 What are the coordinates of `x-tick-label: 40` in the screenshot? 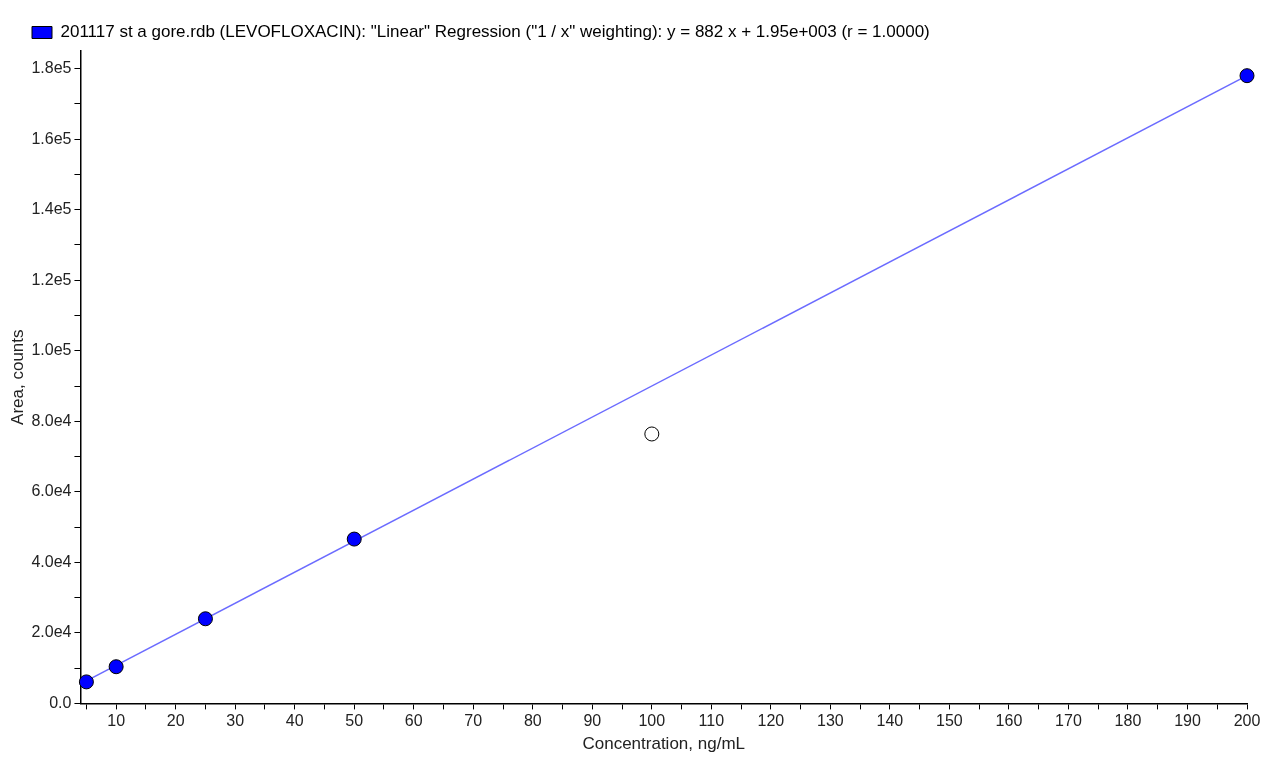 It's located at (294, 721).